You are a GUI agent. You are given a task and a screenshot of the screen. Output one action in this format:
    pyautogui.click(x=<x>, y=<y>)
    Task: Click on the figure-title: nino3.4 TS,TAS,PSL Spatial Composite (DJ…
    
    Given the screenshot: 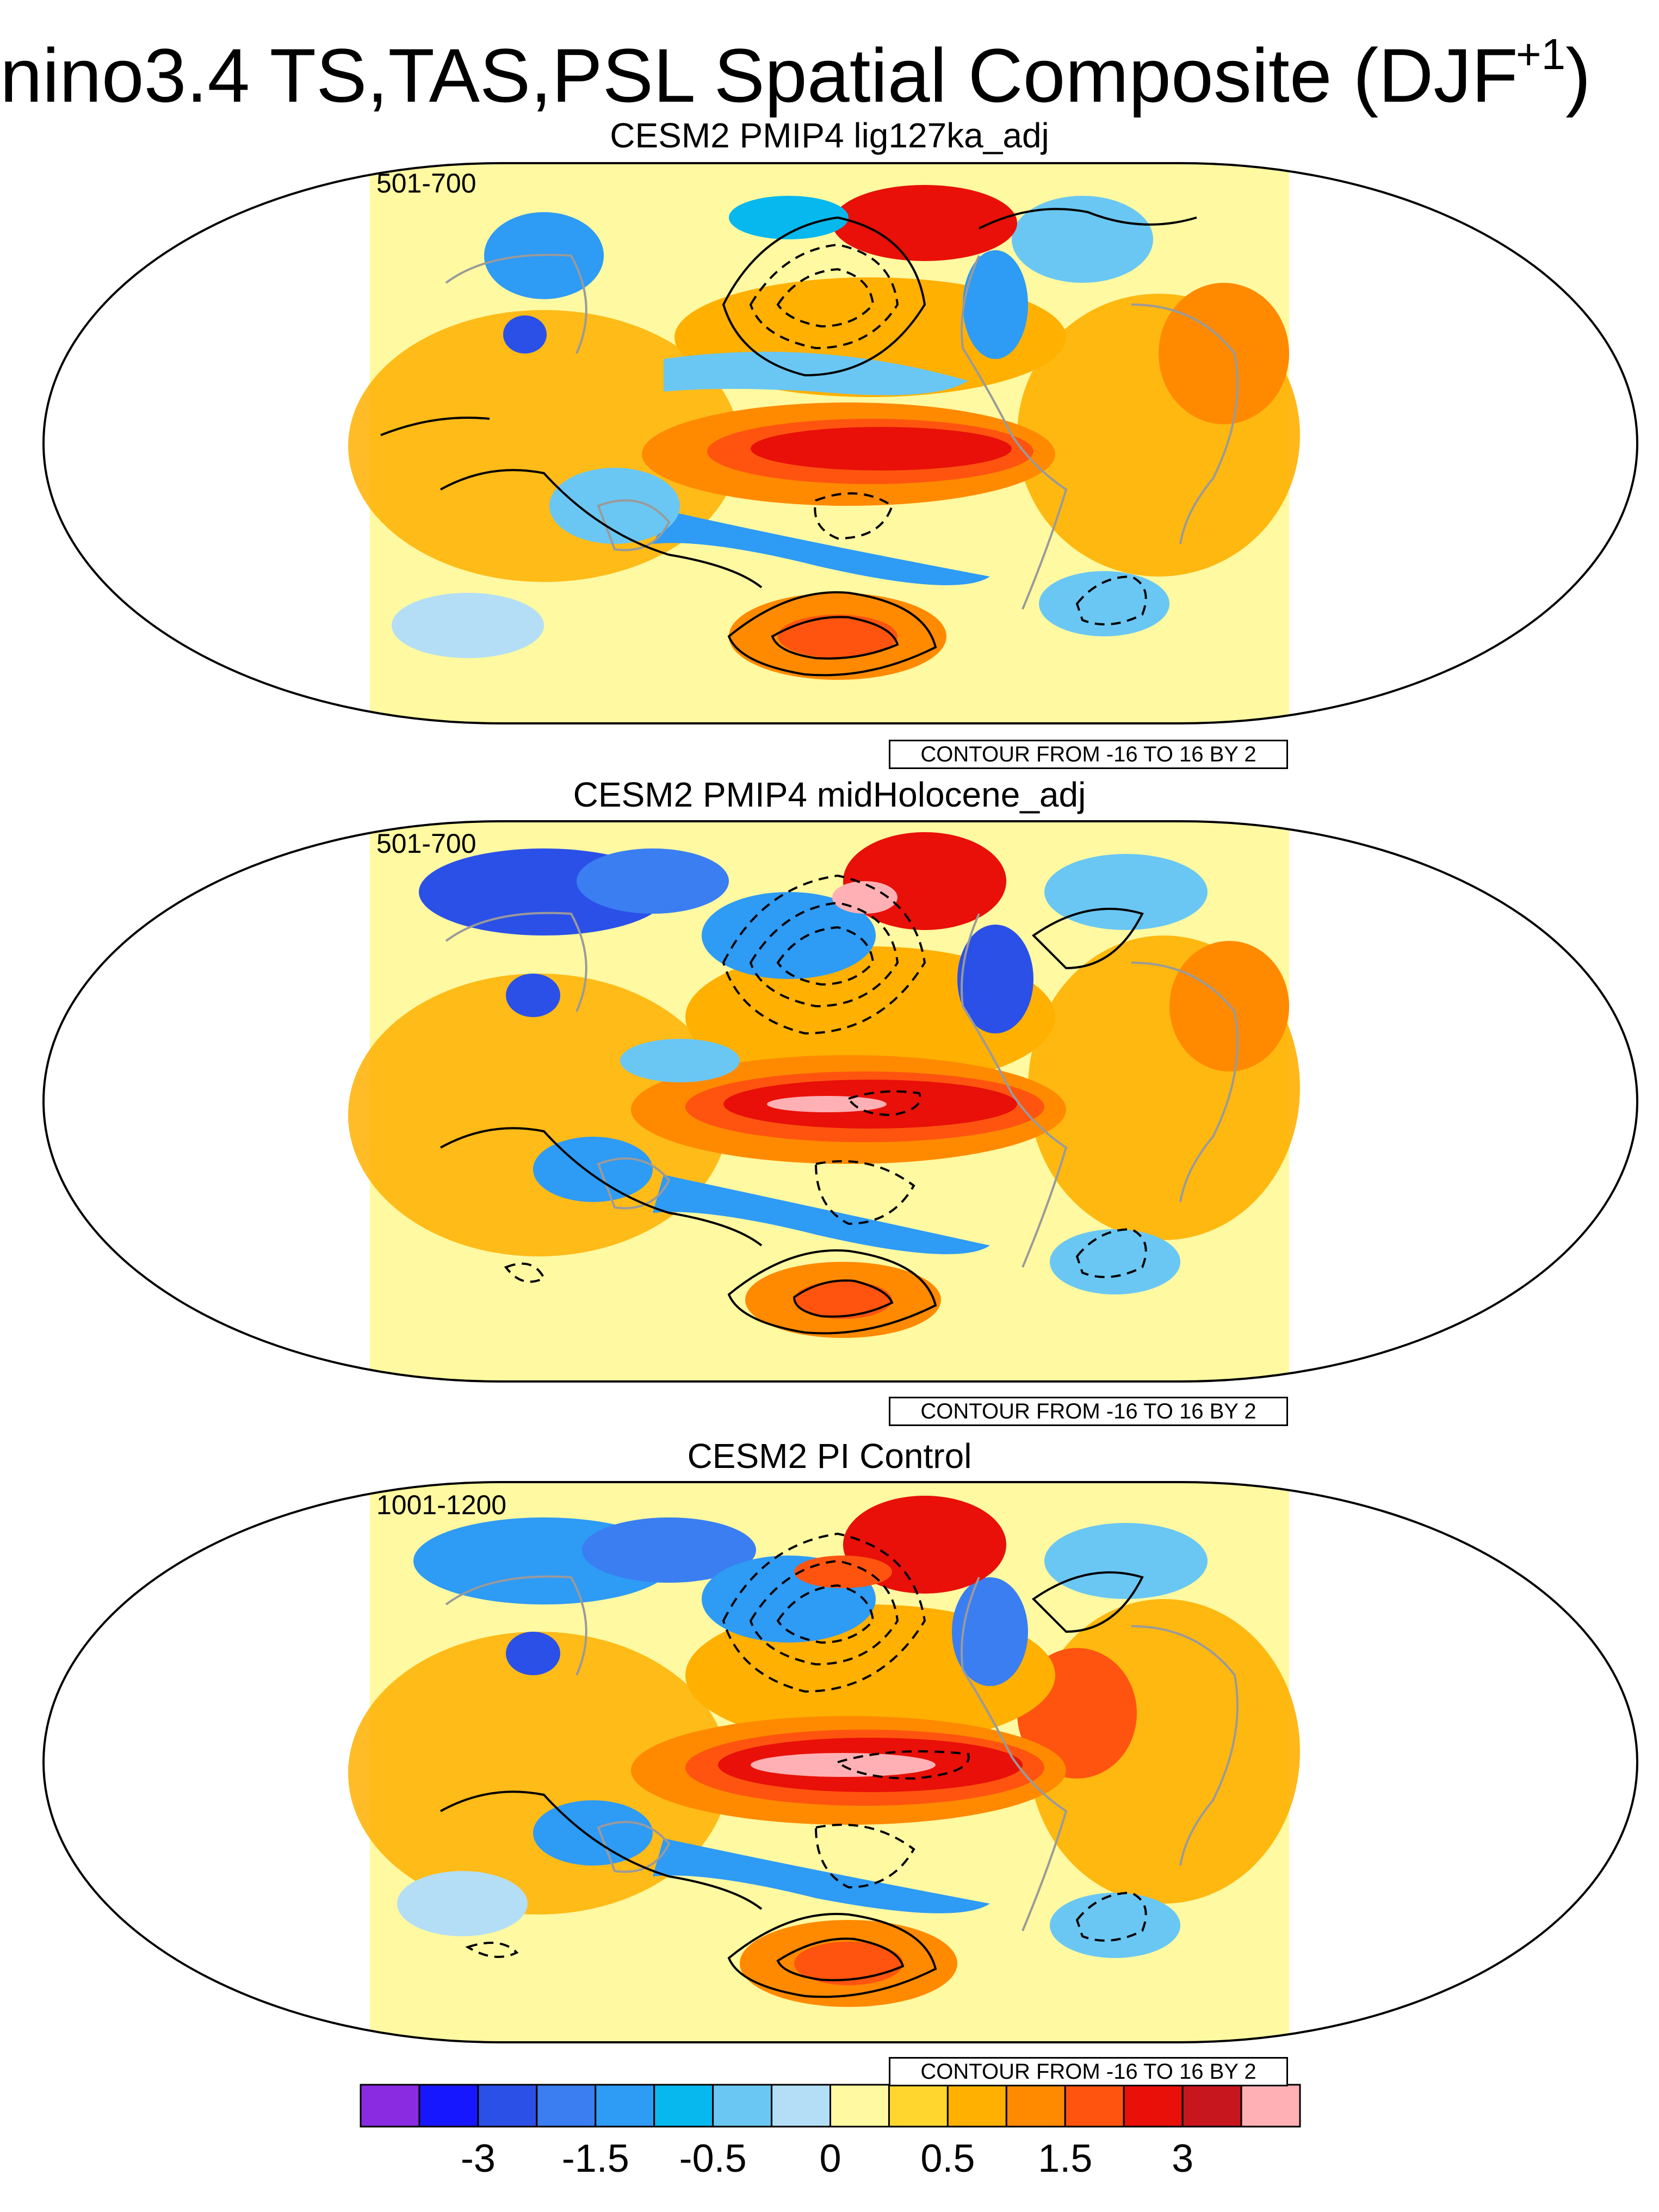 What is the action you would take?
    pyautogui.click(x=829, y=59)
    